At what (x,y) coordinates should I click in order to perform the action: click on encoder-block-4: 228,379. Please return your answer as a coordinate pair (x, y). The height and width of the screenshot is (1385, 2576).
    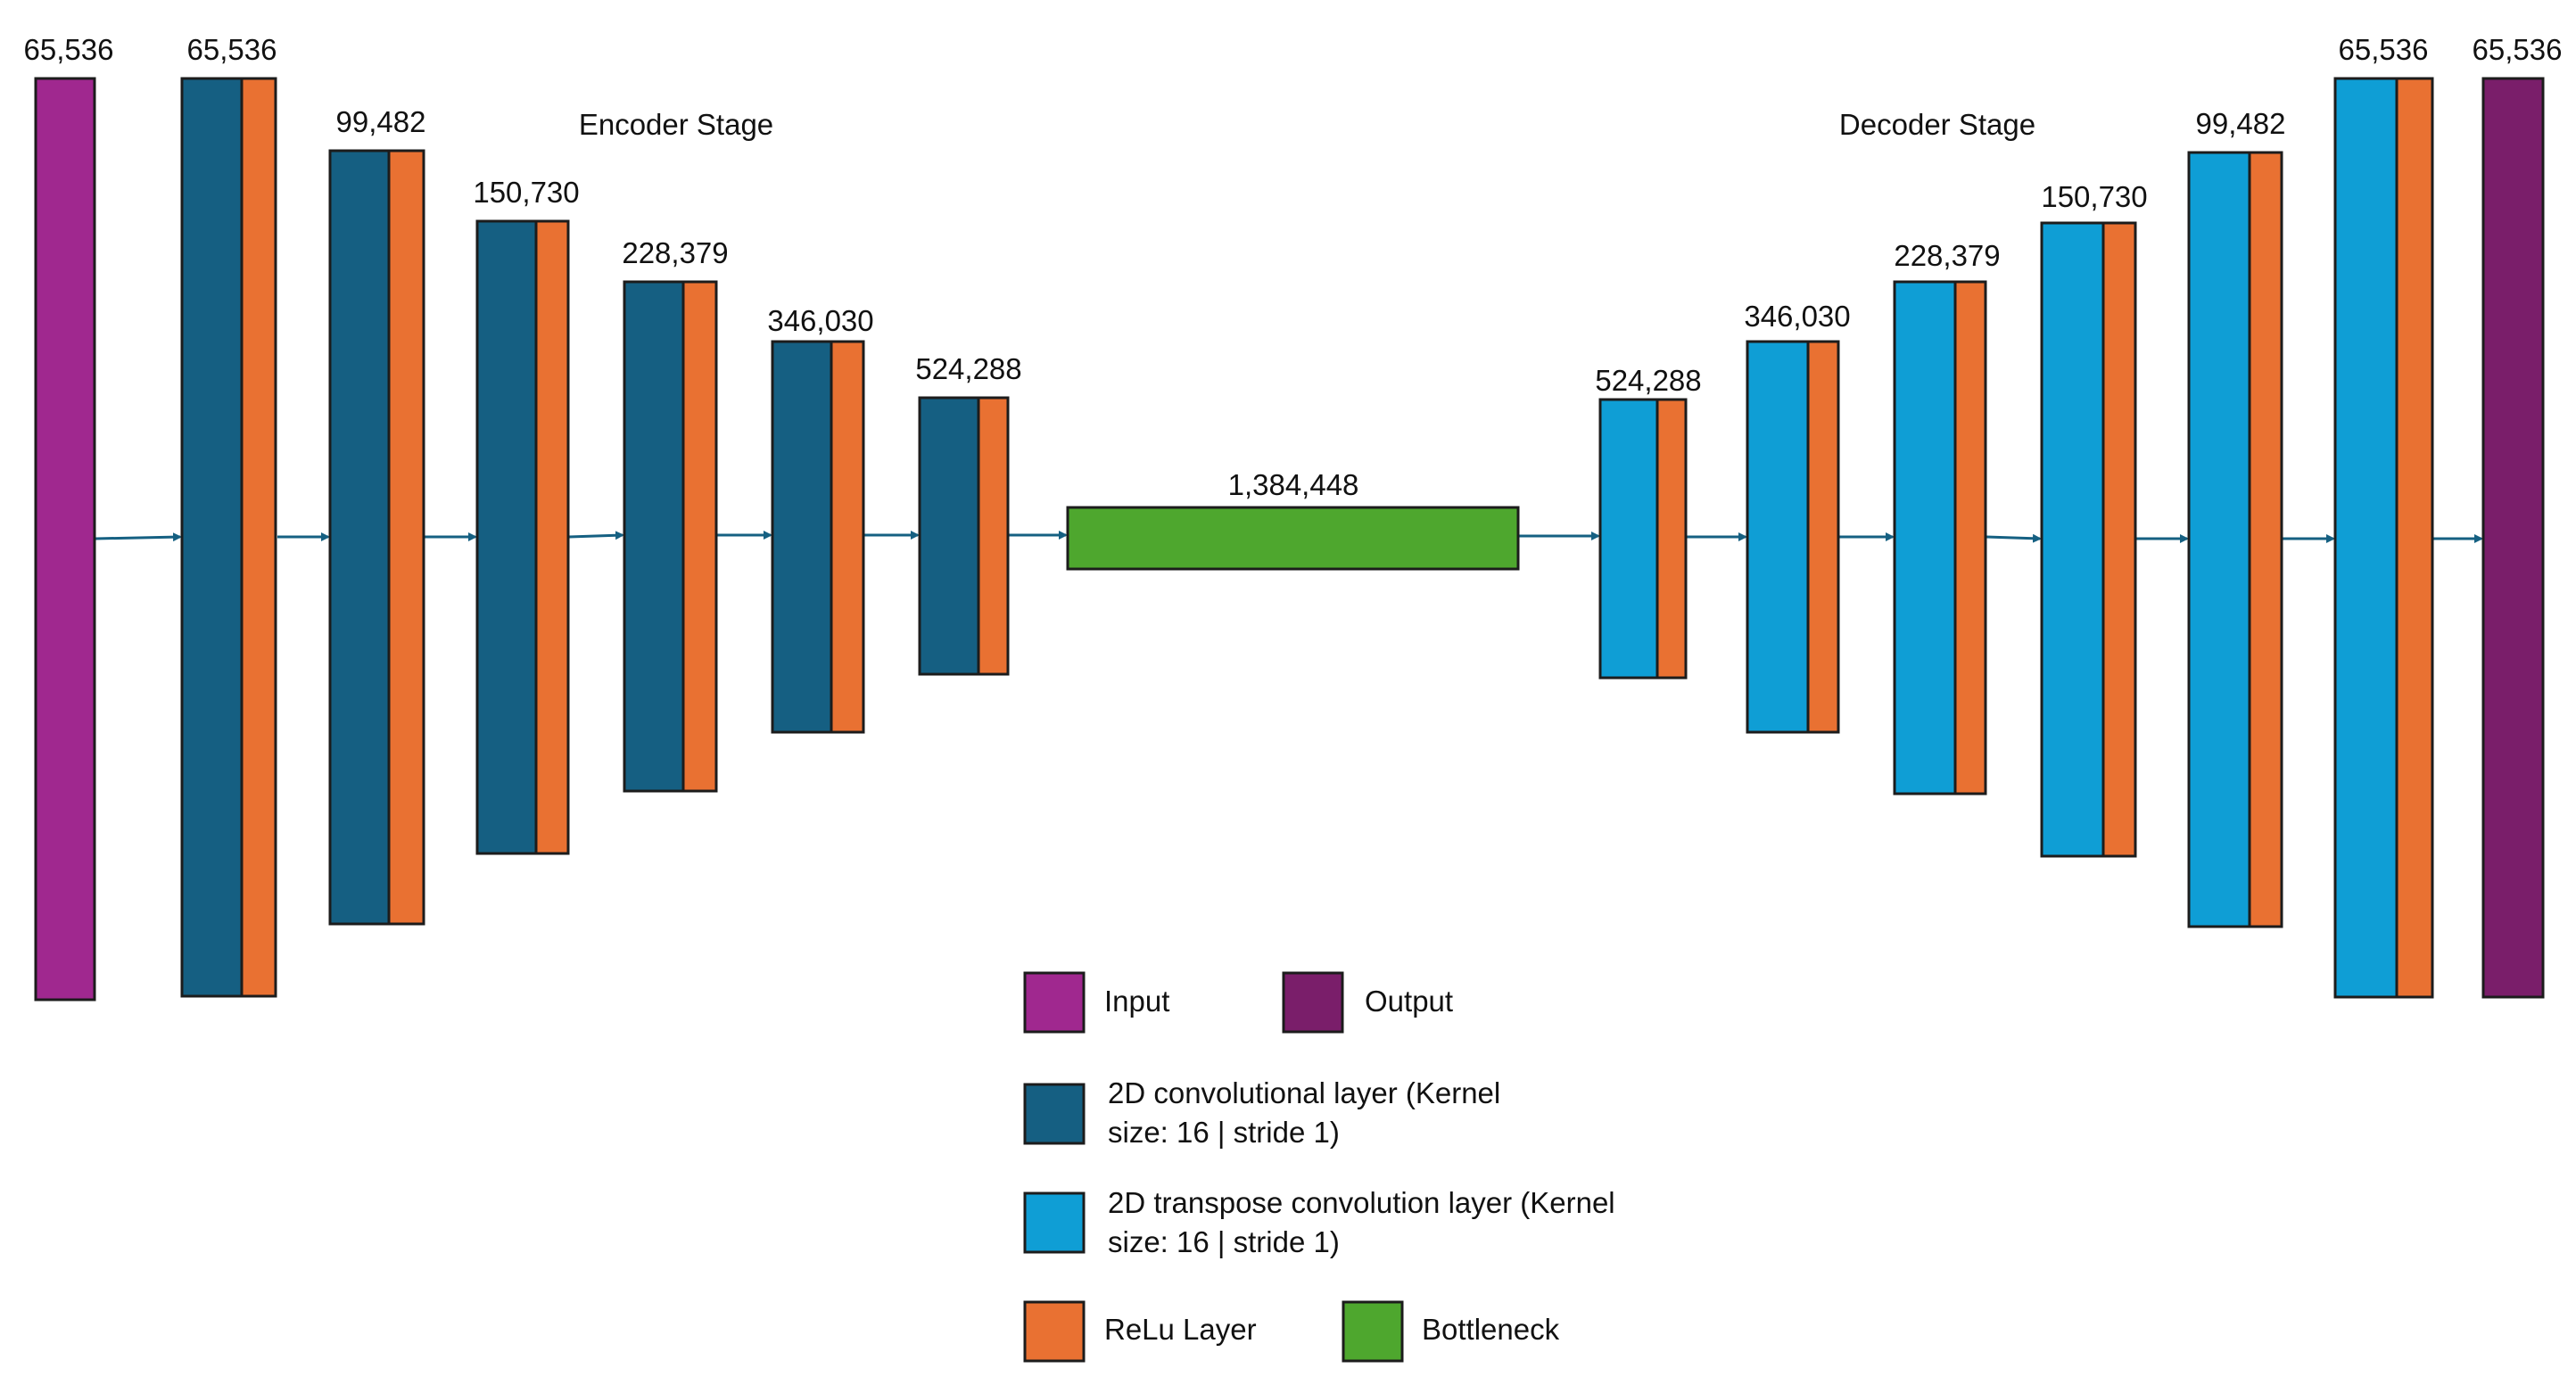
    Looking at the image, I should click on (675, 514).